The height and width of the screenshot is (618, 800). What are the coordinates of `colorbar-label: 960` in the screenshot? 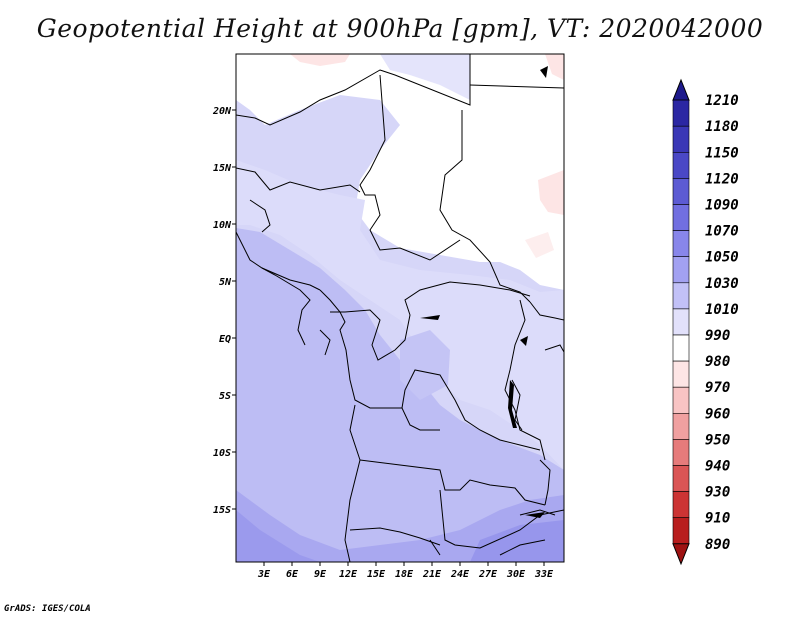 It's located at (717, 414).